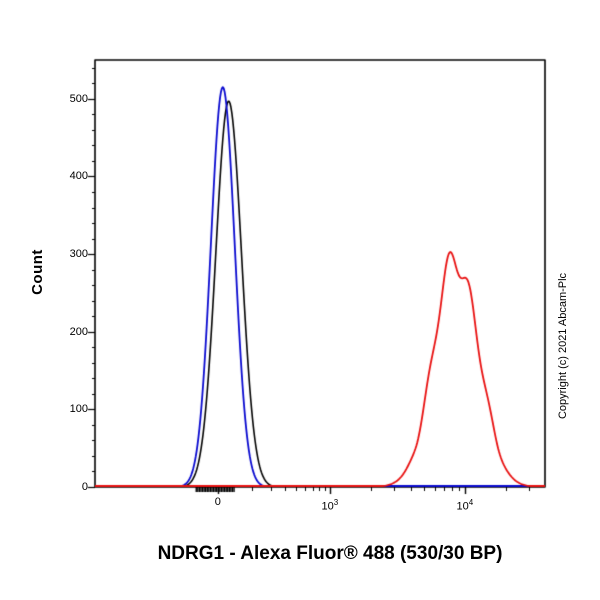 This screenshot has width=600, height=600. I want to click on y-tick-label: 300, so click(78, 254).